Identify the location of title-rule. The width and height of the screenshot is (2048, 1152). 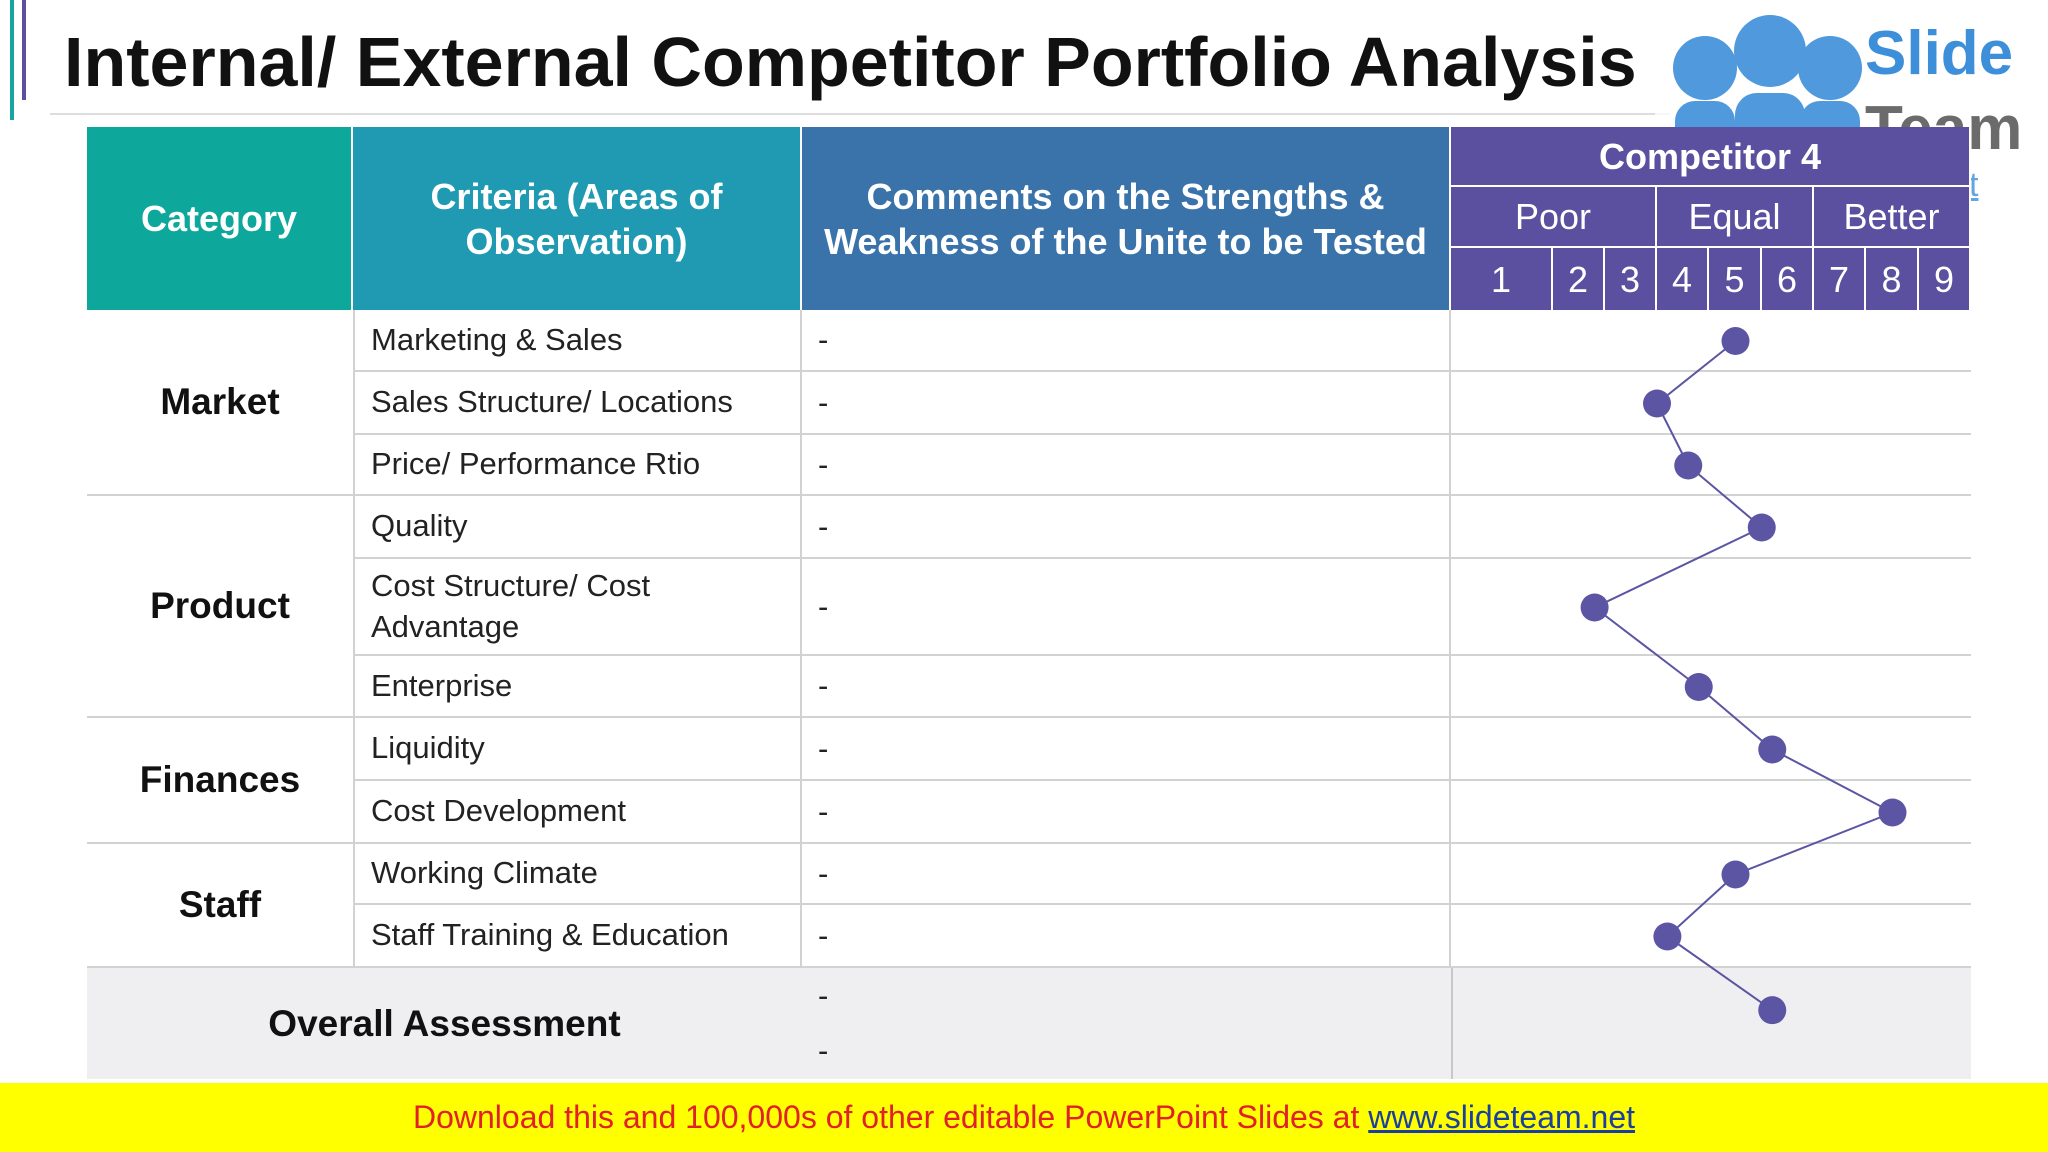
(860, 114).